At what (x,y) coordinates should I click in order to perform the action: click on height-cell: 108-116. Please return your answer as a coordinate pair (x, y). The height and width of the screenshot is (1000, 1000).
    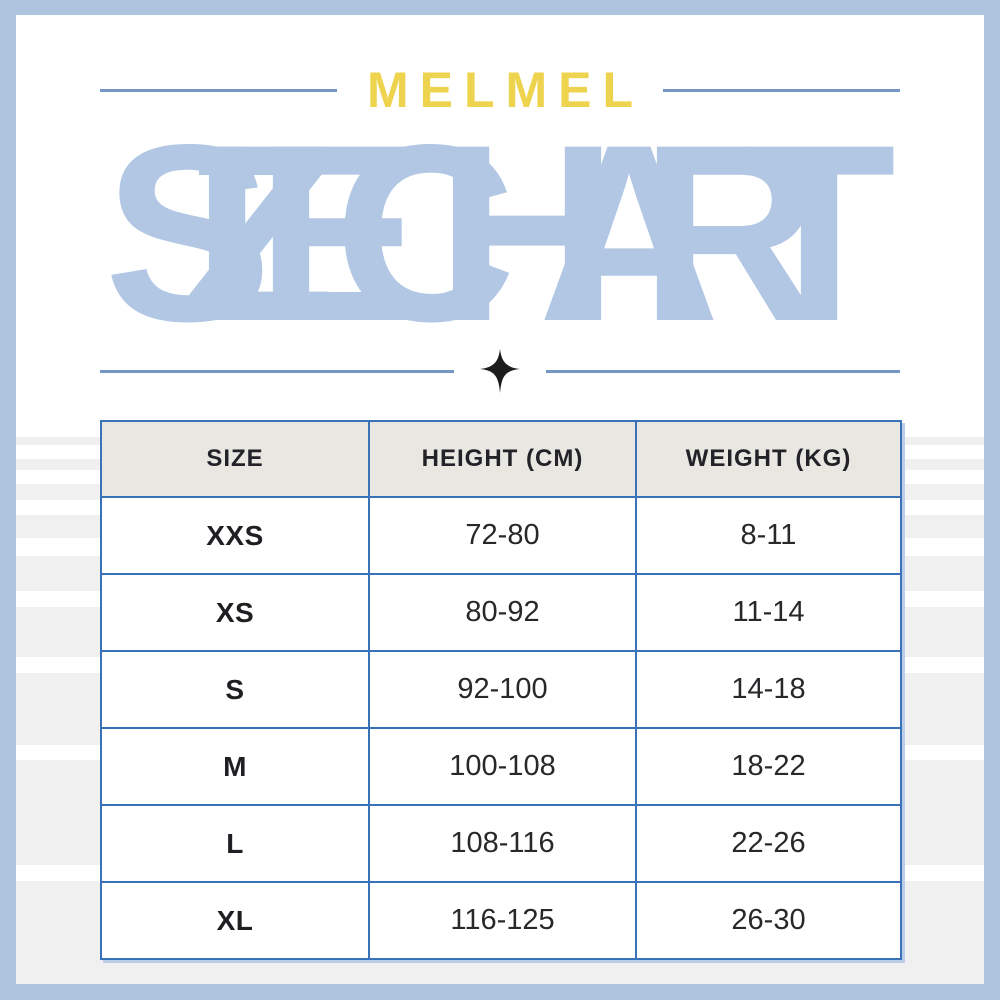
    Looking at the image, I should click on (502, 843).